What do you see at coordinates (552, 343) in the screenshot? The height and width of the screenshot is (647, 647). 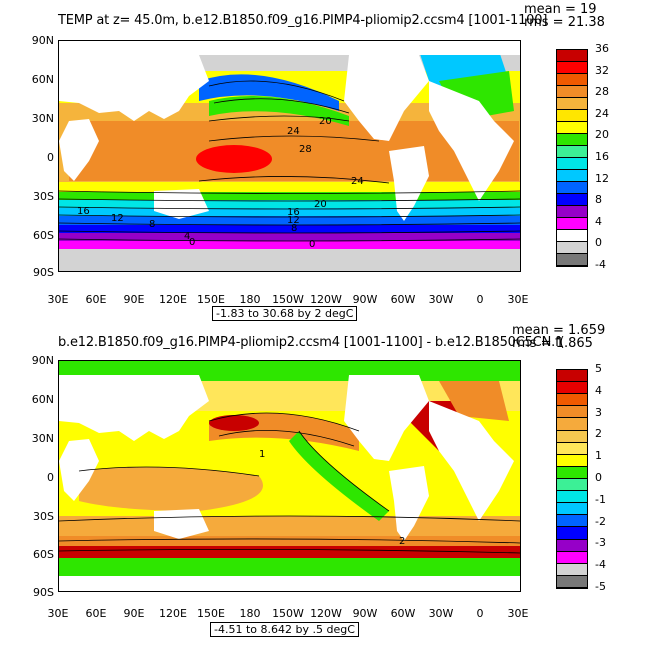 I see `rms-stat: rms = 1.865` at bounding box center [552, 343].